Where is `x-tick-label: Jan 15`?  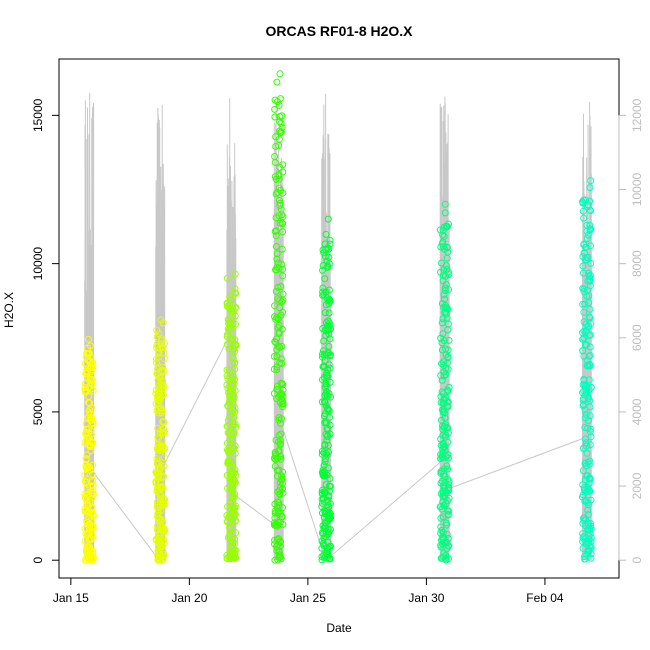 x-tick-label: Jan 15 is located at coordinates (71, 598).